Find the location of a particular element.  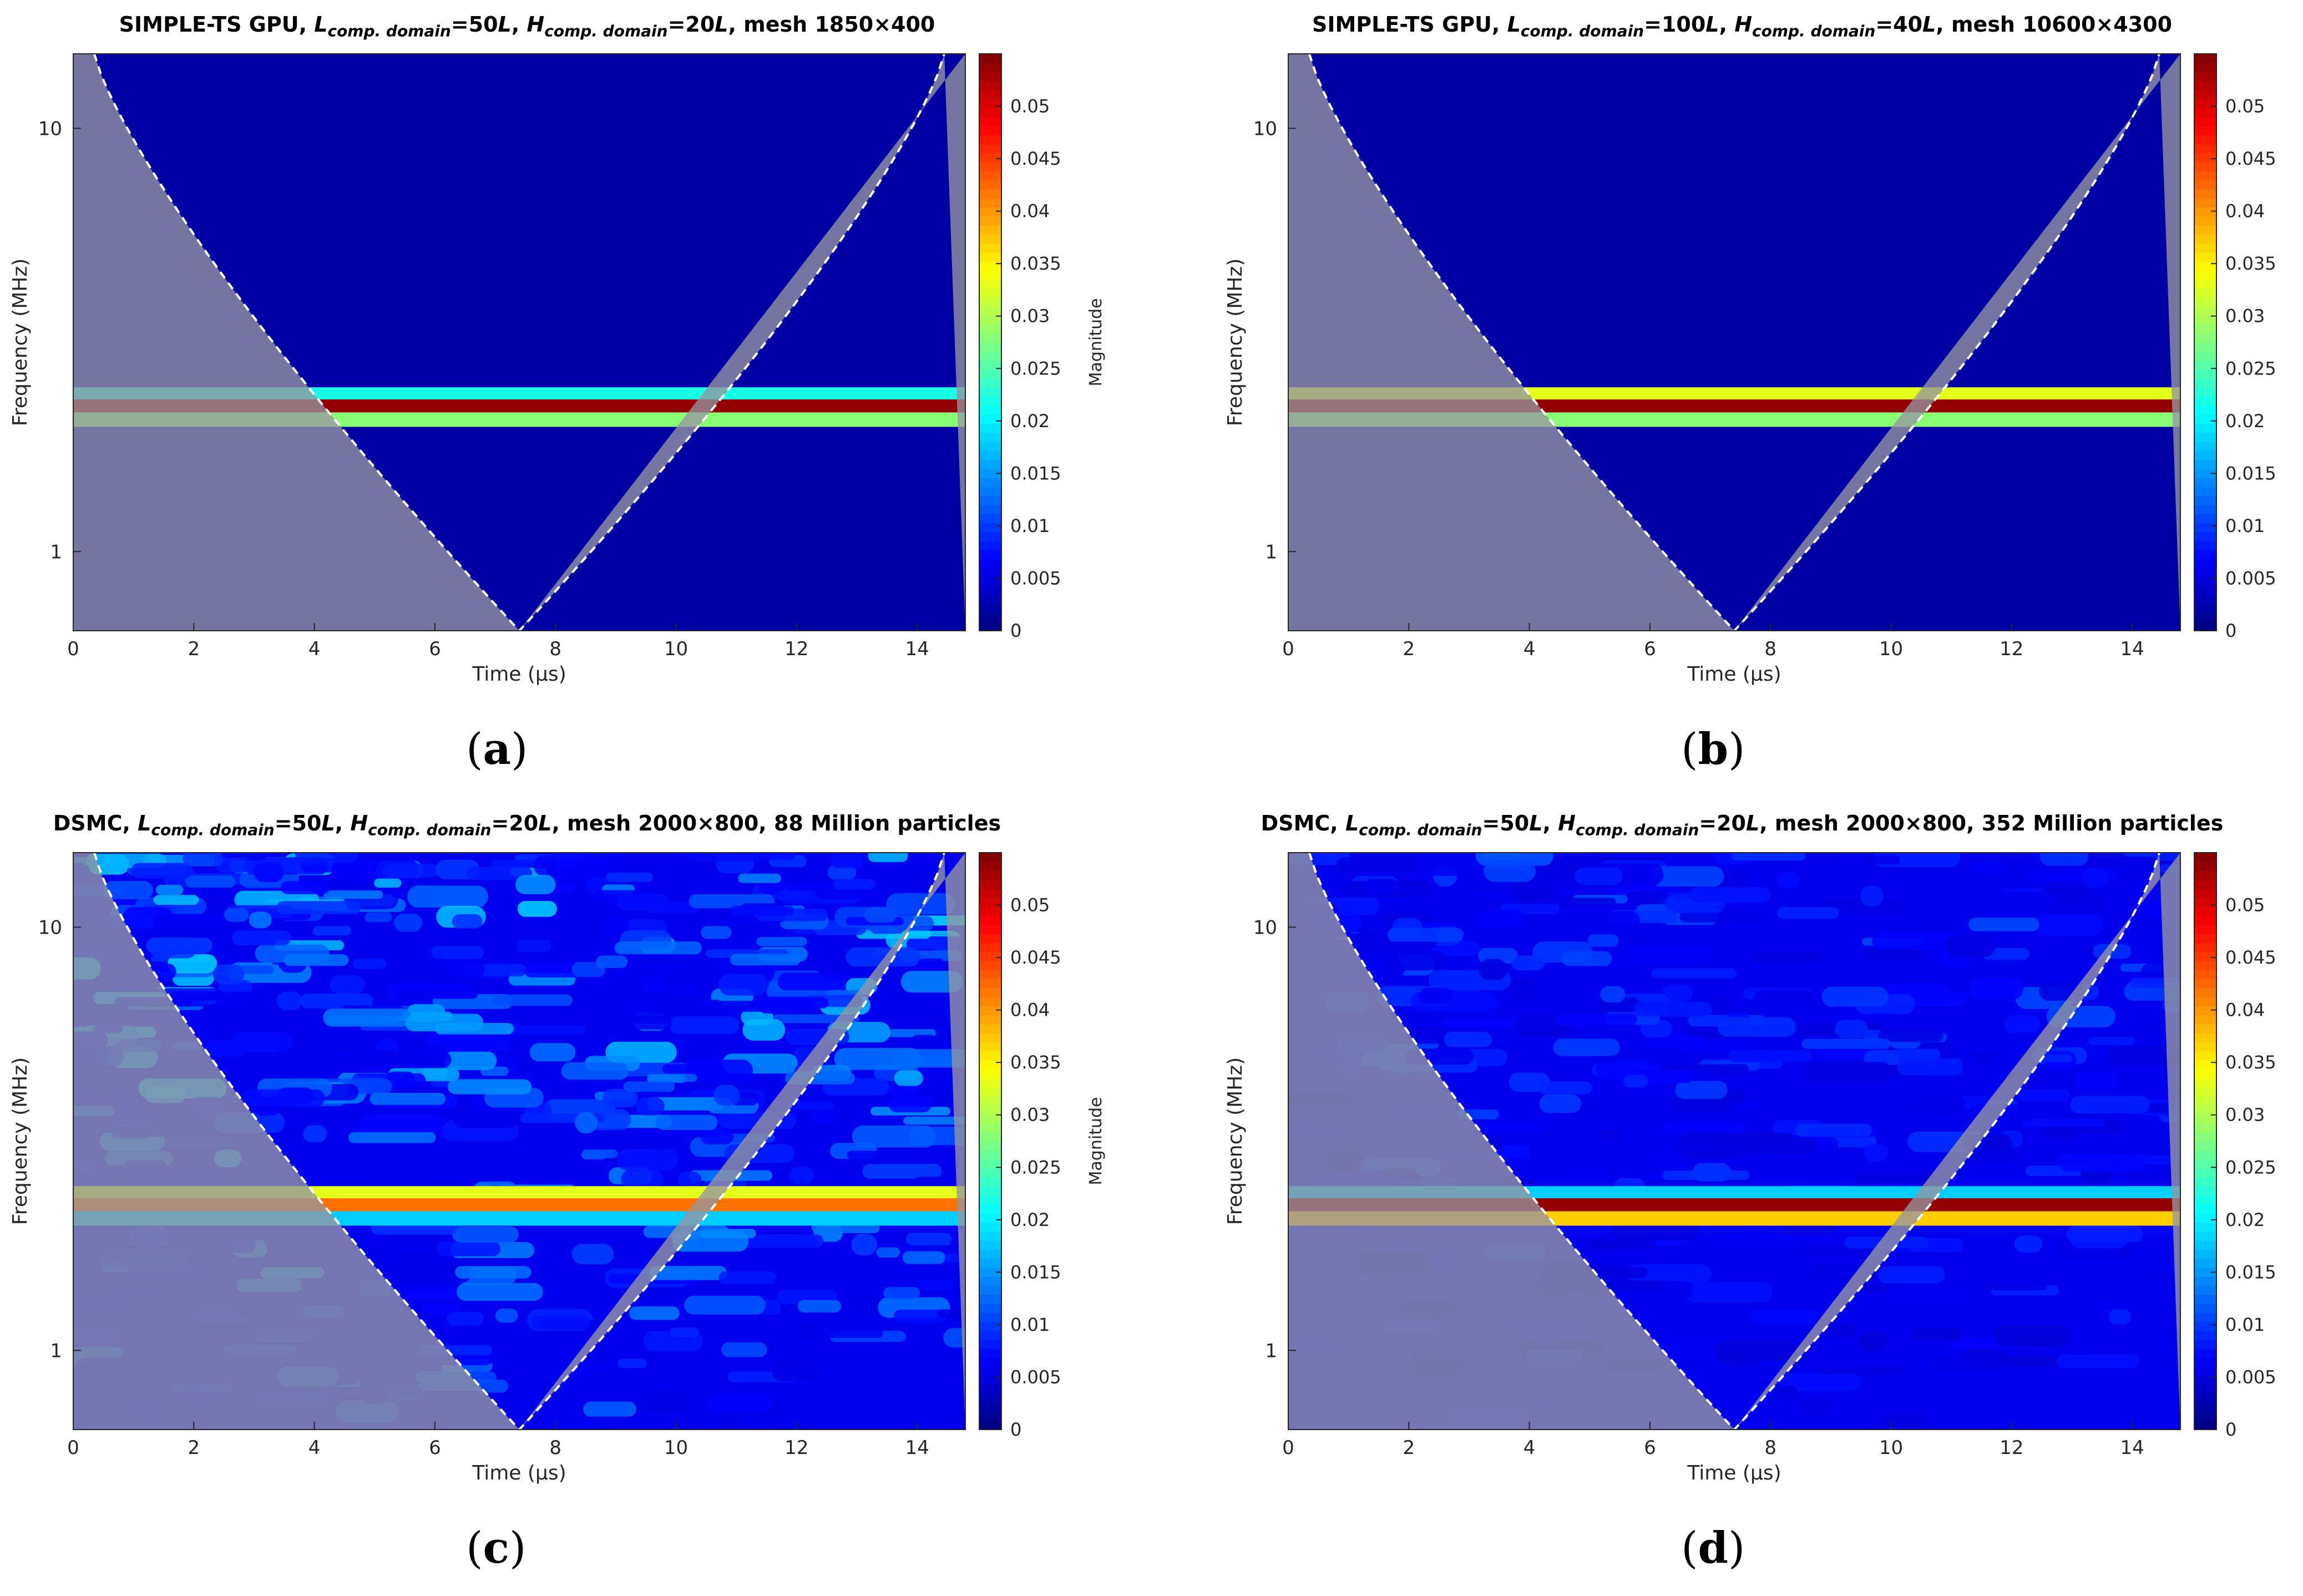

x-tick-label: 4 is located at coordinates (314, 1448).